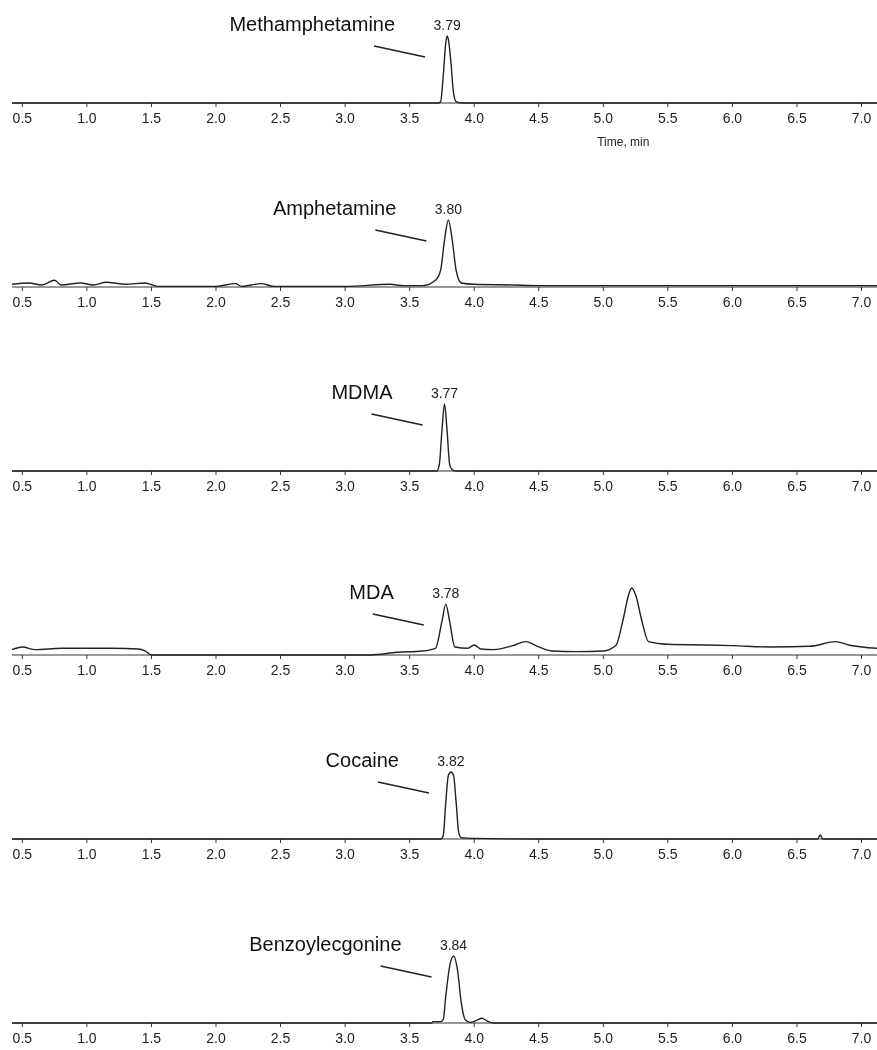 The image size is (877, 1050). I want to click on text: Benzoylecgonine, so click(325, 944).